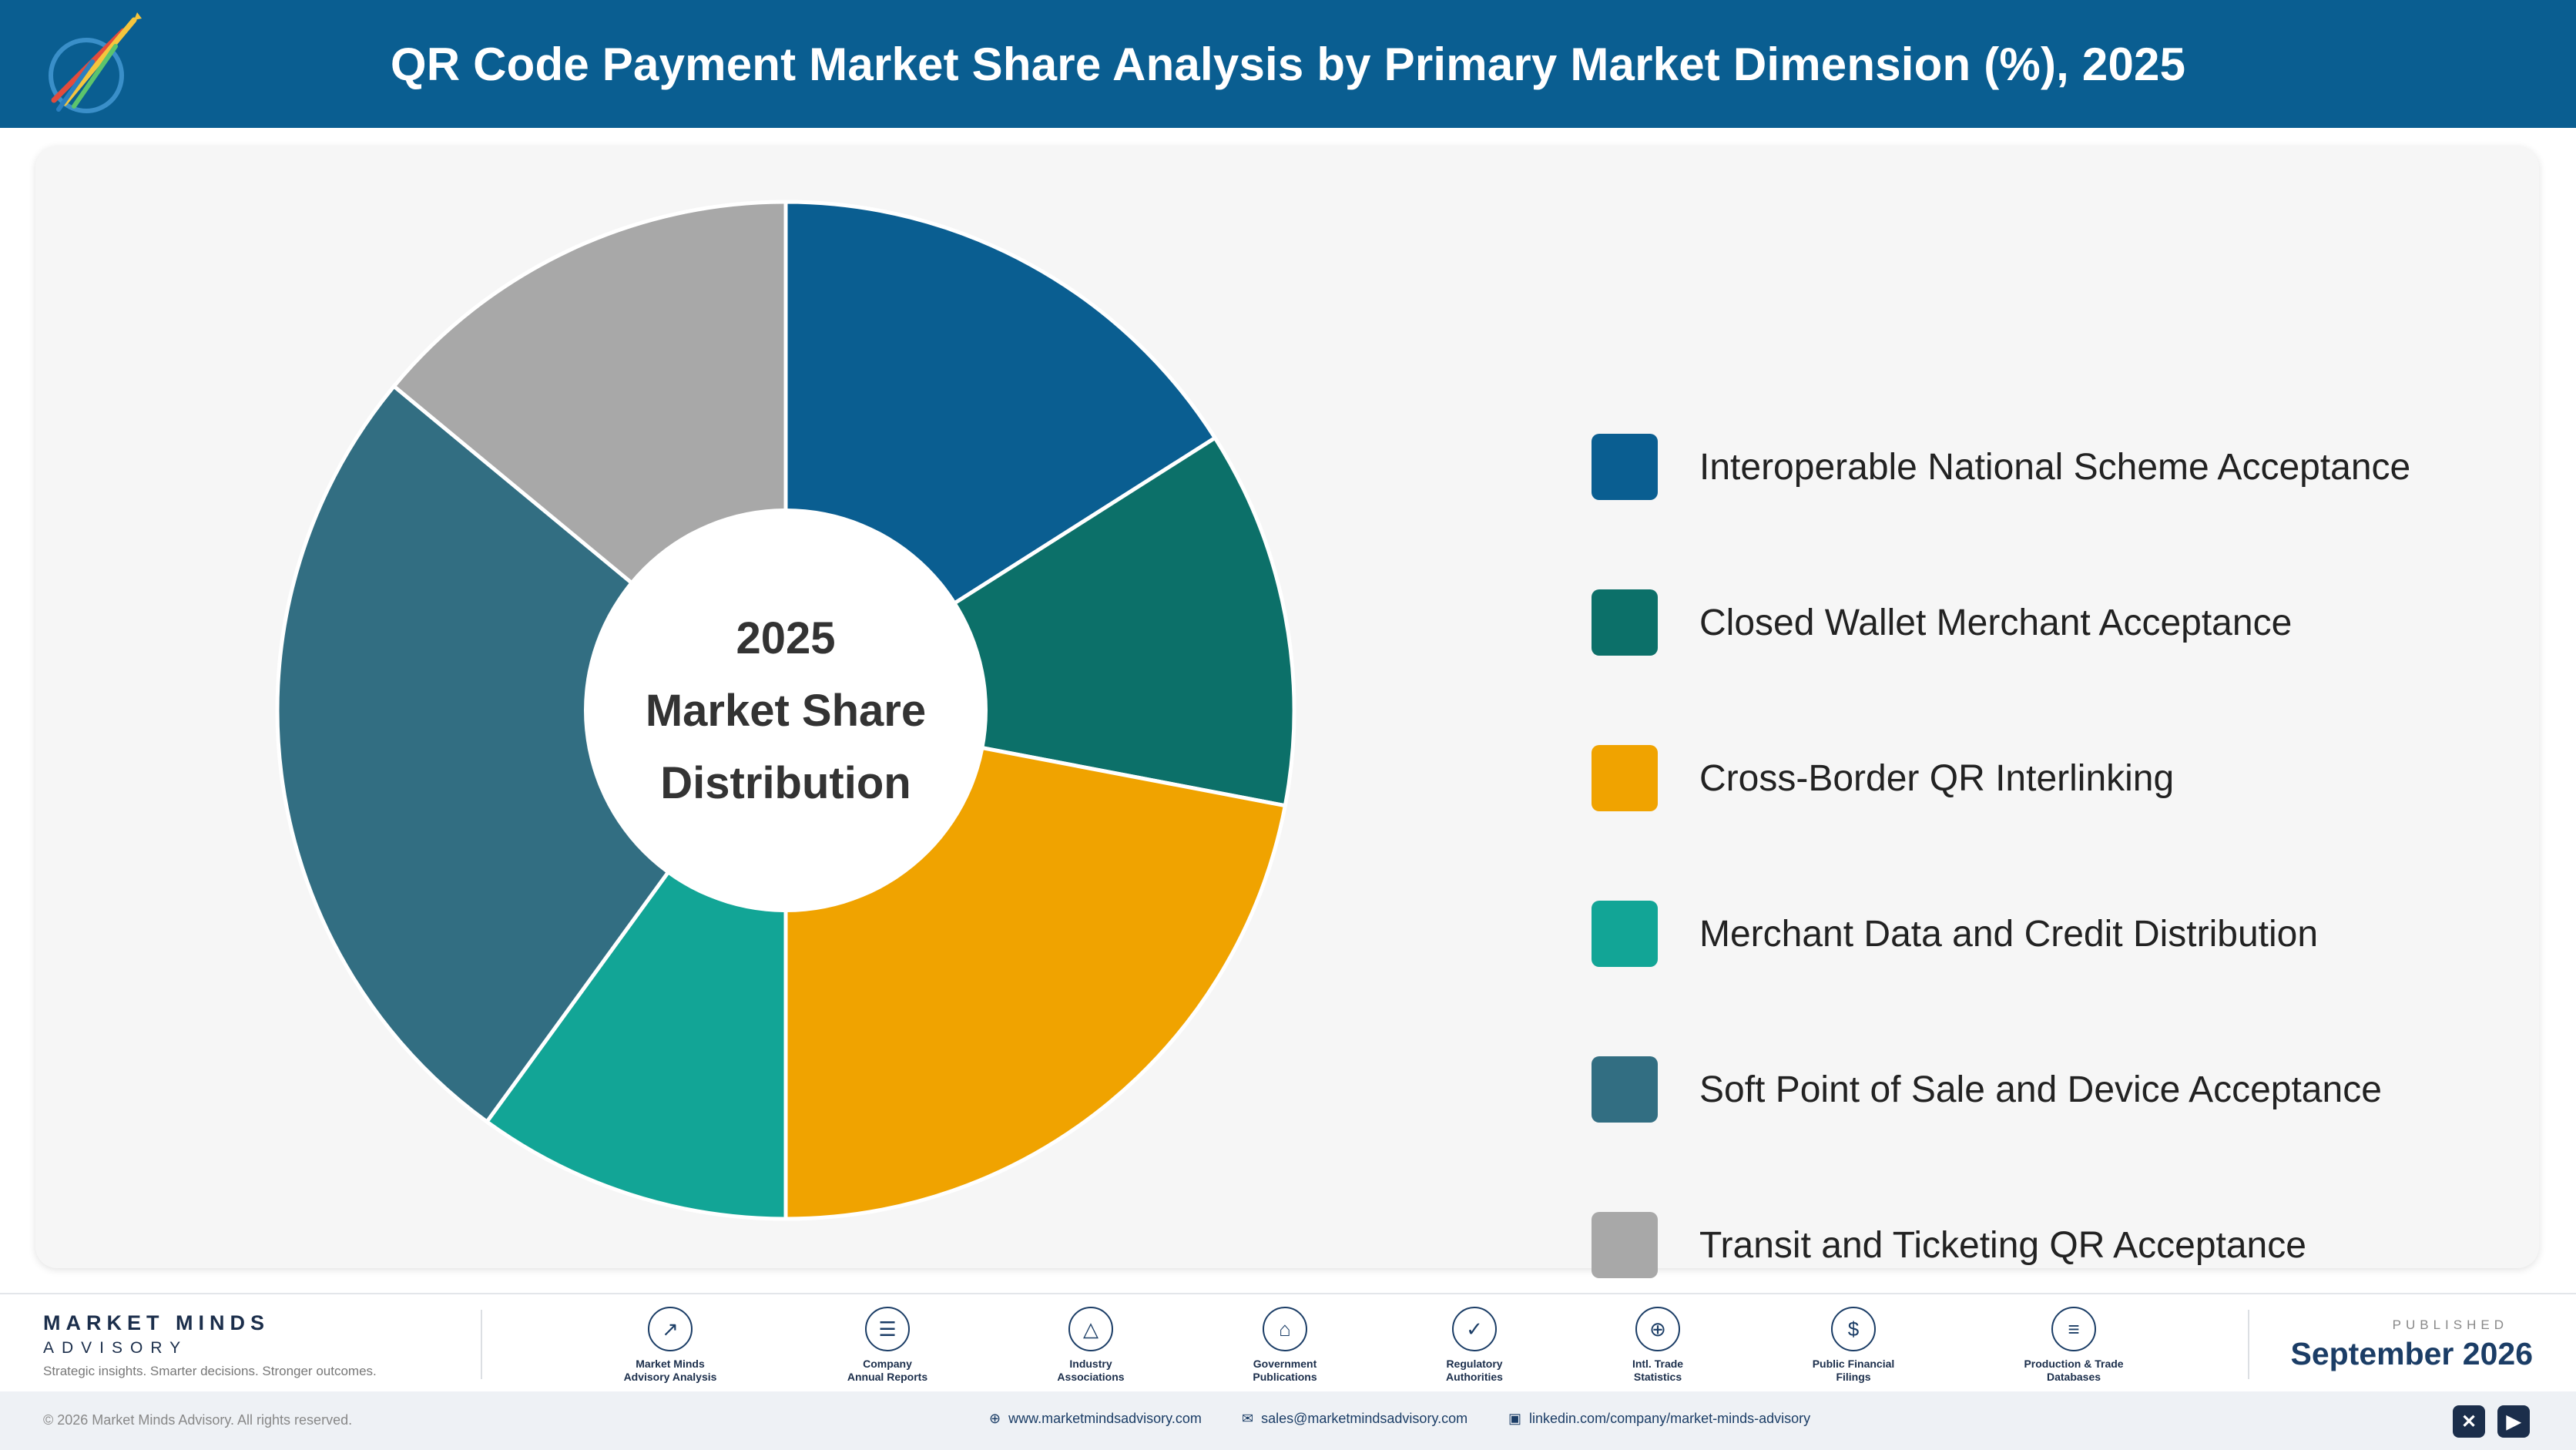 The image size is (2576, 1450). What do you see at coordinates (1364, 1418) in the screenshot?
I see `email-text: sales@marketmindsadvisory.com` at bounding box center [1364, 1418].